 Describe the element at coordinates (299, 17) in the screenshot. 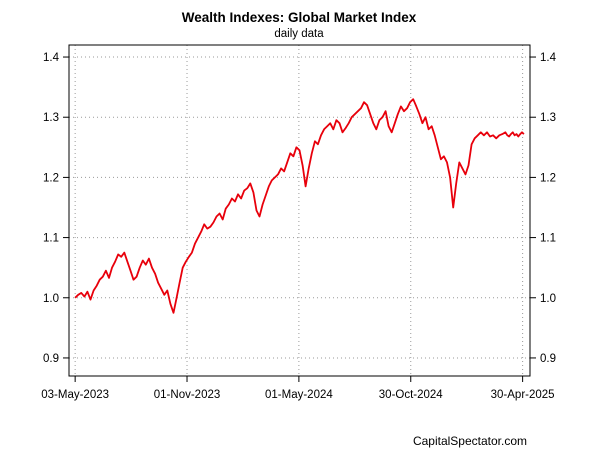

I see `chart-title: Wealth Indexes: Global Market Index` at that location.